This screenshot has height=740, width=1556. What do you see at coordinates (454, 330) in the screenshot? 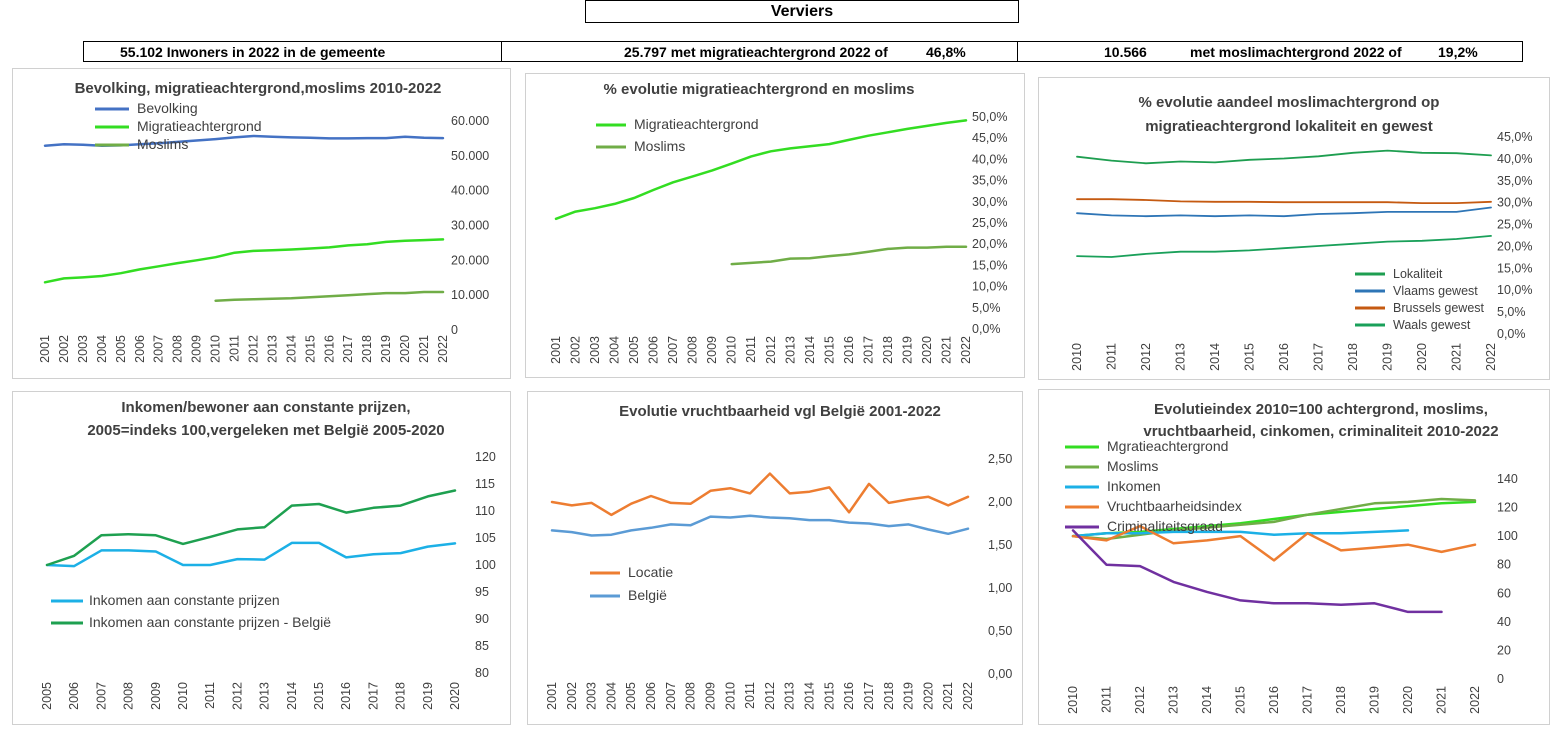
I see `bevolking-y-tick-label: 0` at bounding box center [454, 330].